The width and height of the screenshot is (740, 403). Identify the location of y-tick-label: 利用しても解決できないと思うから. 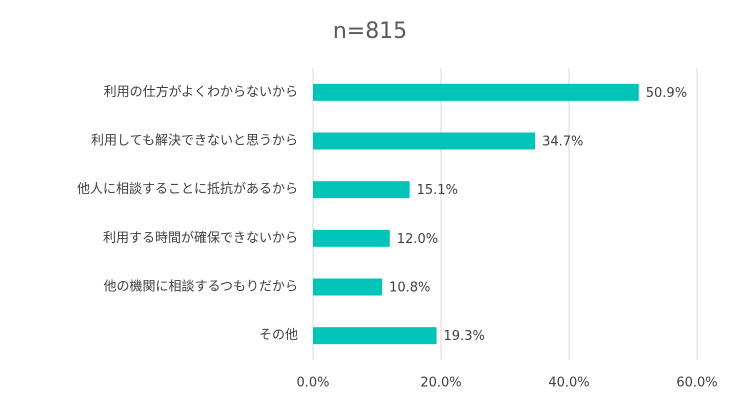
(194, 141).